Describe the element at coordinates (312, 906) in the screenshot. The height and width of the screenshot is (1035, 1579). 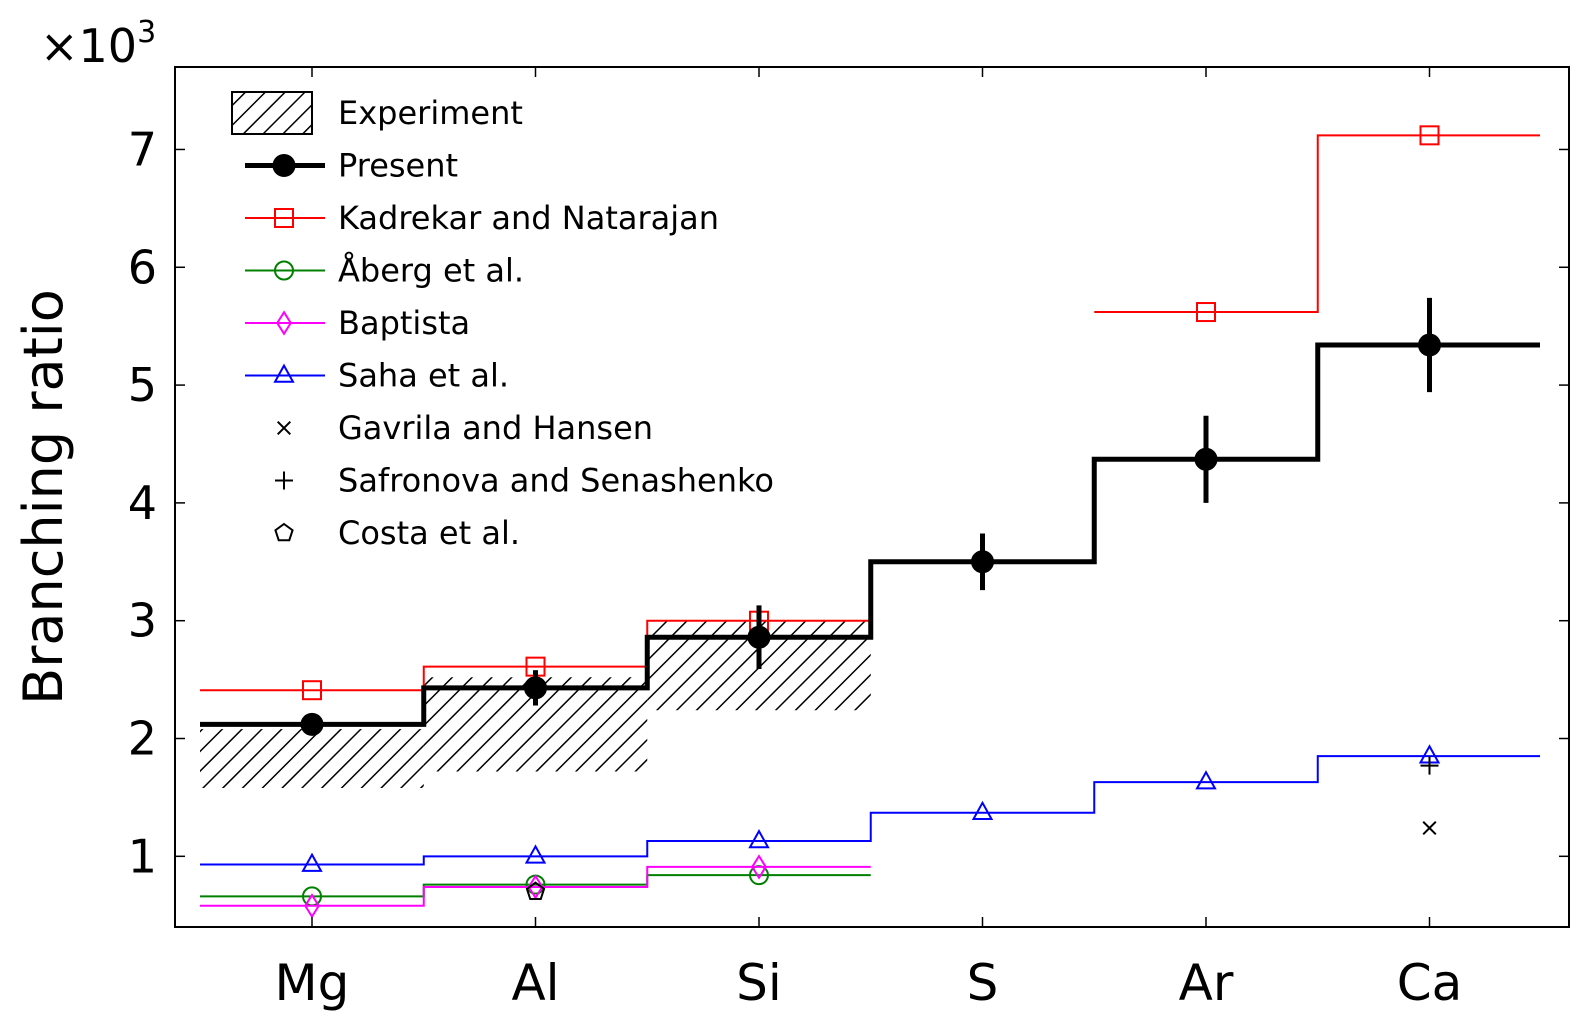
I see `data-point-baptista-mg` at that location.